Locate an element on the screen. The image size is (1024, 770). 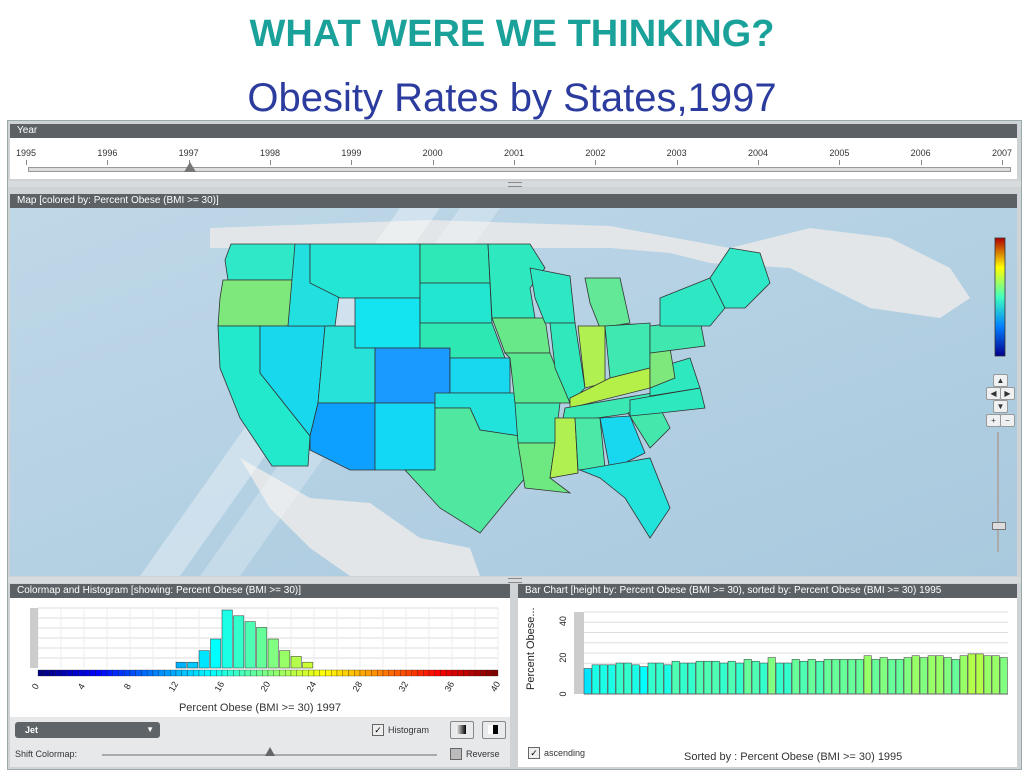
year-label-2002: 2002 is located at coordinates (595, 153).